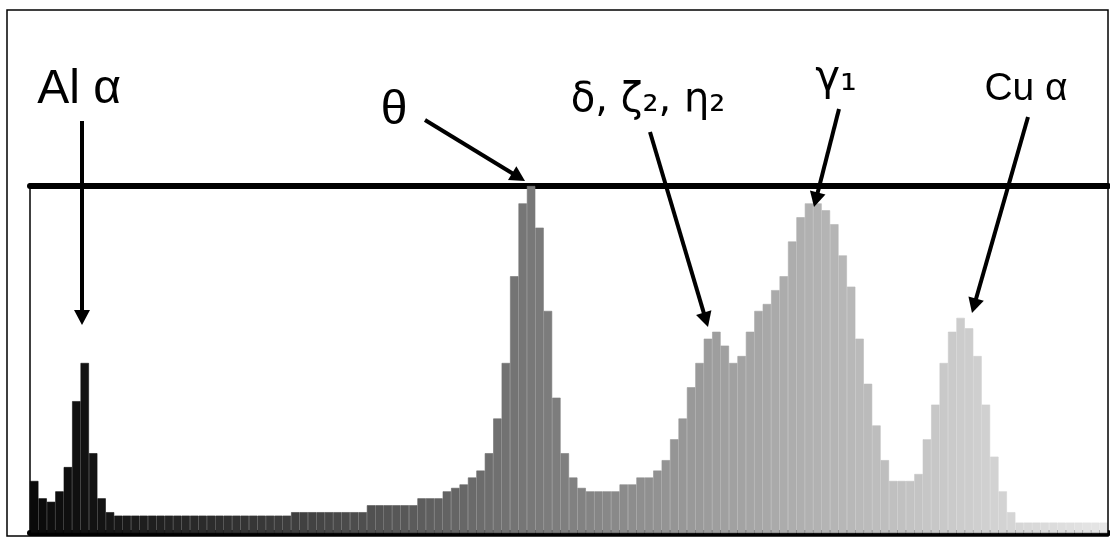  Describe the element at coordinates (79, 86) in the screenshot. I see `text: Al α` at that location.